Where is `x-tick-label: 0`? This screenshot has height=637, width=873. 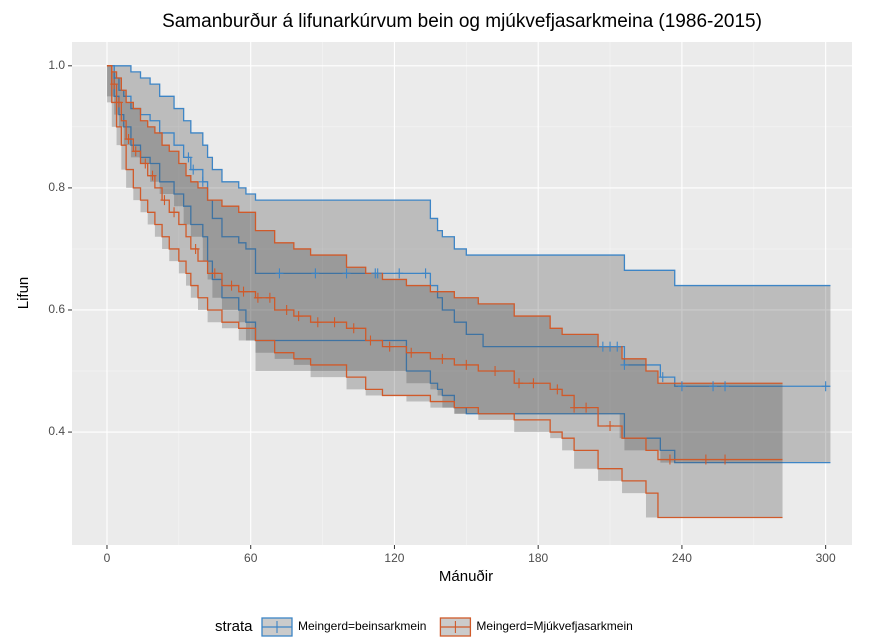 x-tick-label: 0 is located at coordinates (107, 558).